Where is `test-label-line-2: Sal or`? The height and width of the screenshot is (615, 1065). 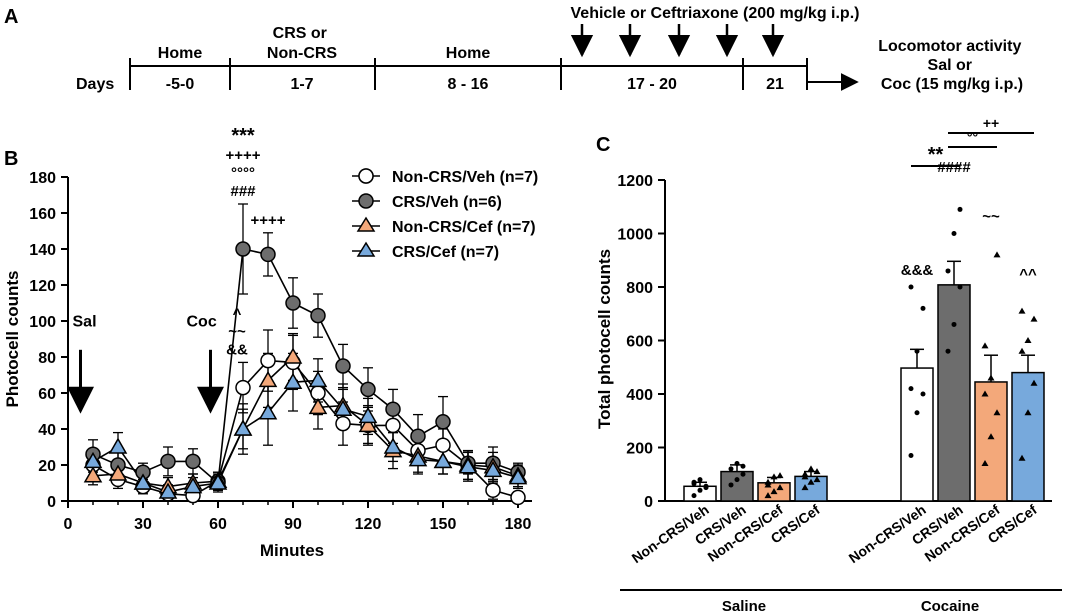 test-label-line-2: Sal or is located at coordinates (950, 65).